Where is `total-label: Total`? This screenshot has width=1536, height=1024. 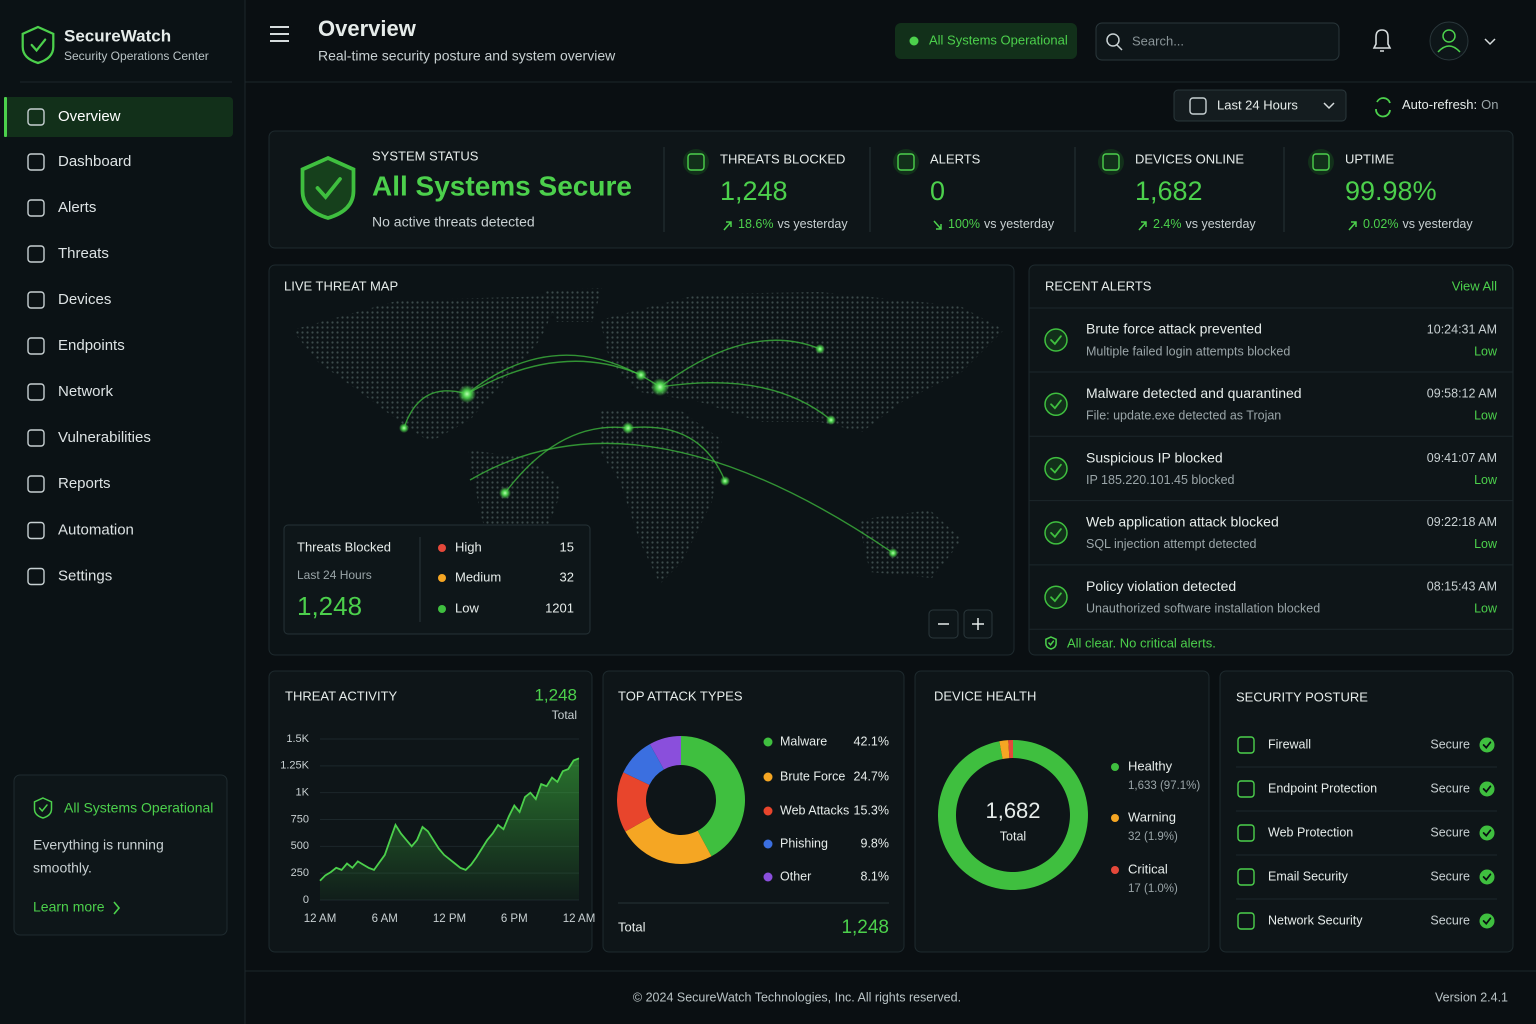 total-label: Total is located at coordinates (564, 715).